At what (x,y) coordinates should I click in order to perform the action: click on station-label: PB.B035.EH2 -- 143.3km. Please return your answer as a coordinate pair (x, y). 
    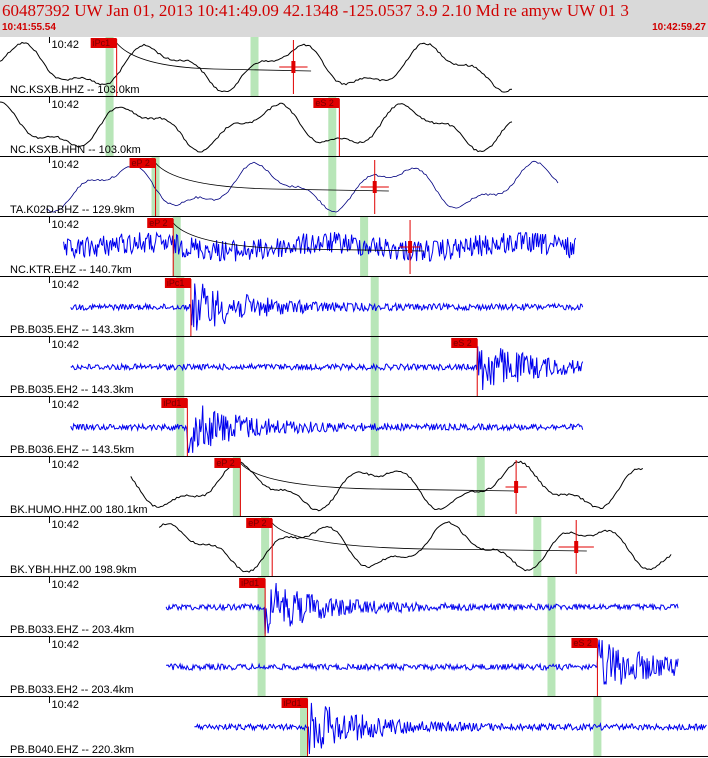
    Looking at the image, I should click on (72, 390).